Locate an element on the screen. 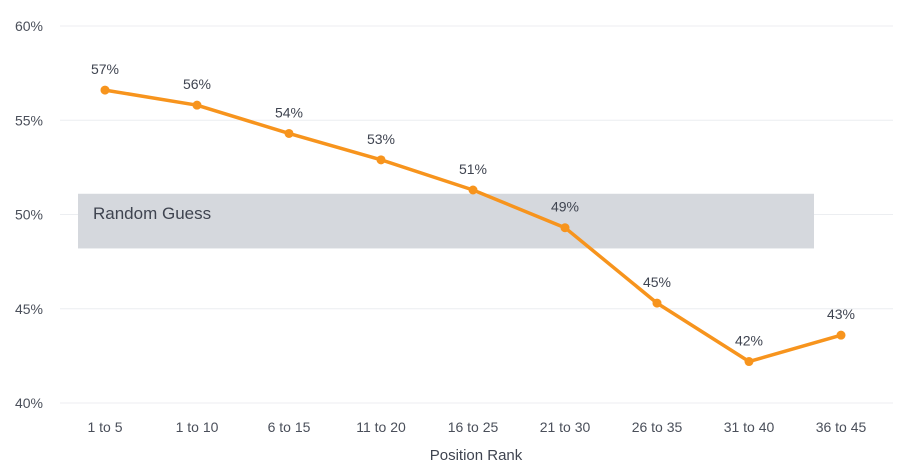 The image size is (906, 471). y-tick-label-55: 55% is located at coordinates (29, 120).